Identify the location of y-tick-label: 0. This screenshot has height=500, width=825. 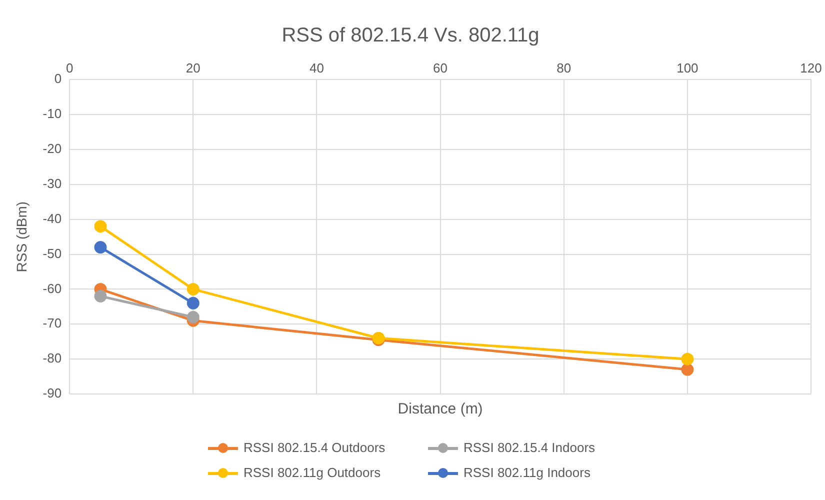
(58, 78).